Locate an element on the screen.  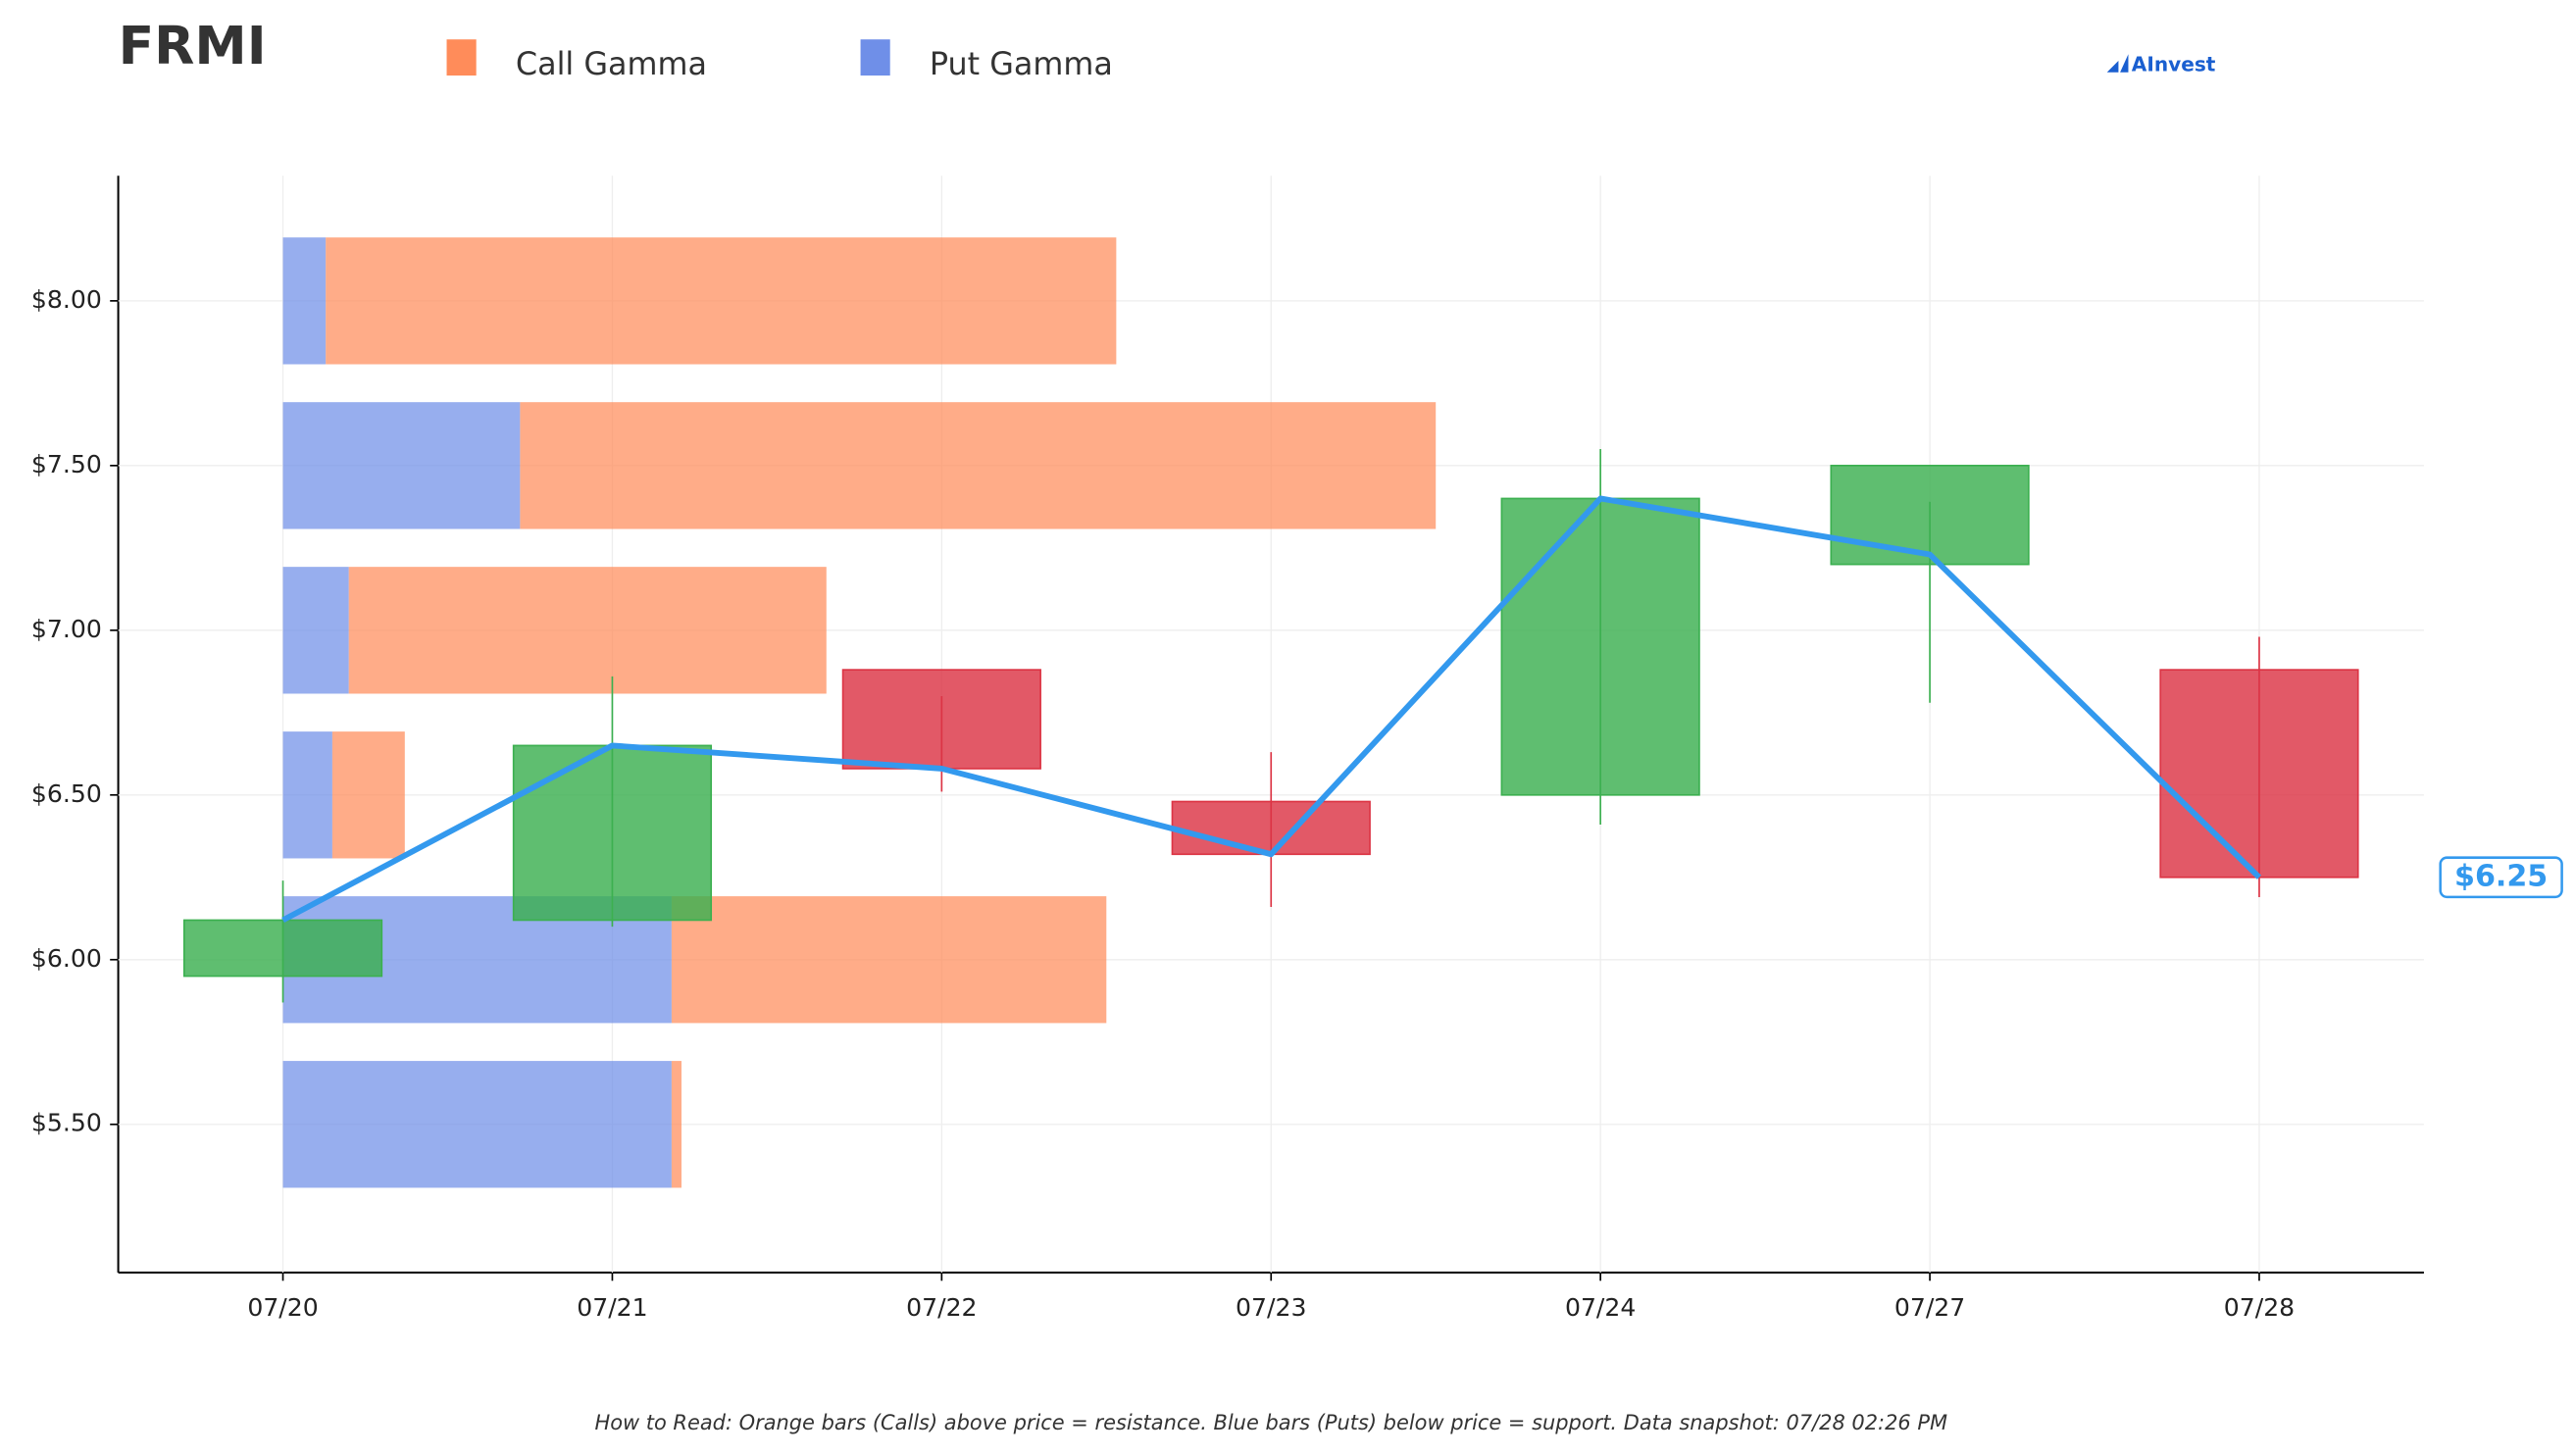
y-tick-label: $7.50 is located at coordinates (66, 464).